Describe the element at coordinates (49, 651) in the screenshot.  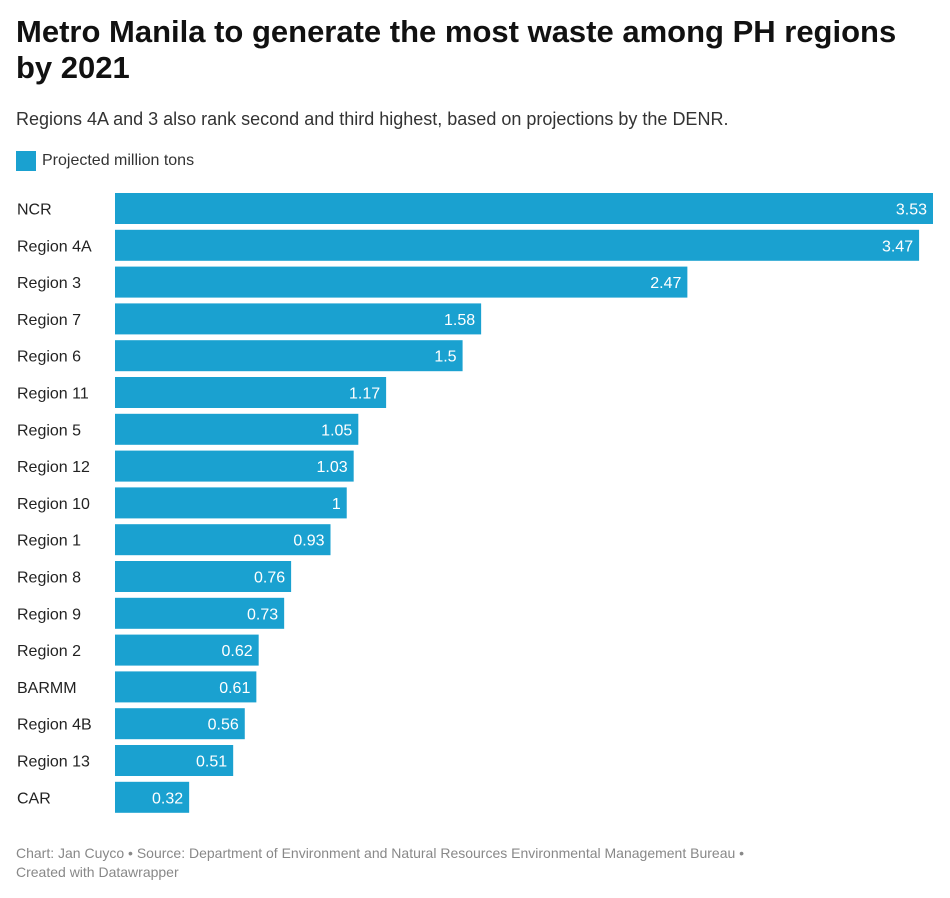
I see `category-label: Region 2` at that location.